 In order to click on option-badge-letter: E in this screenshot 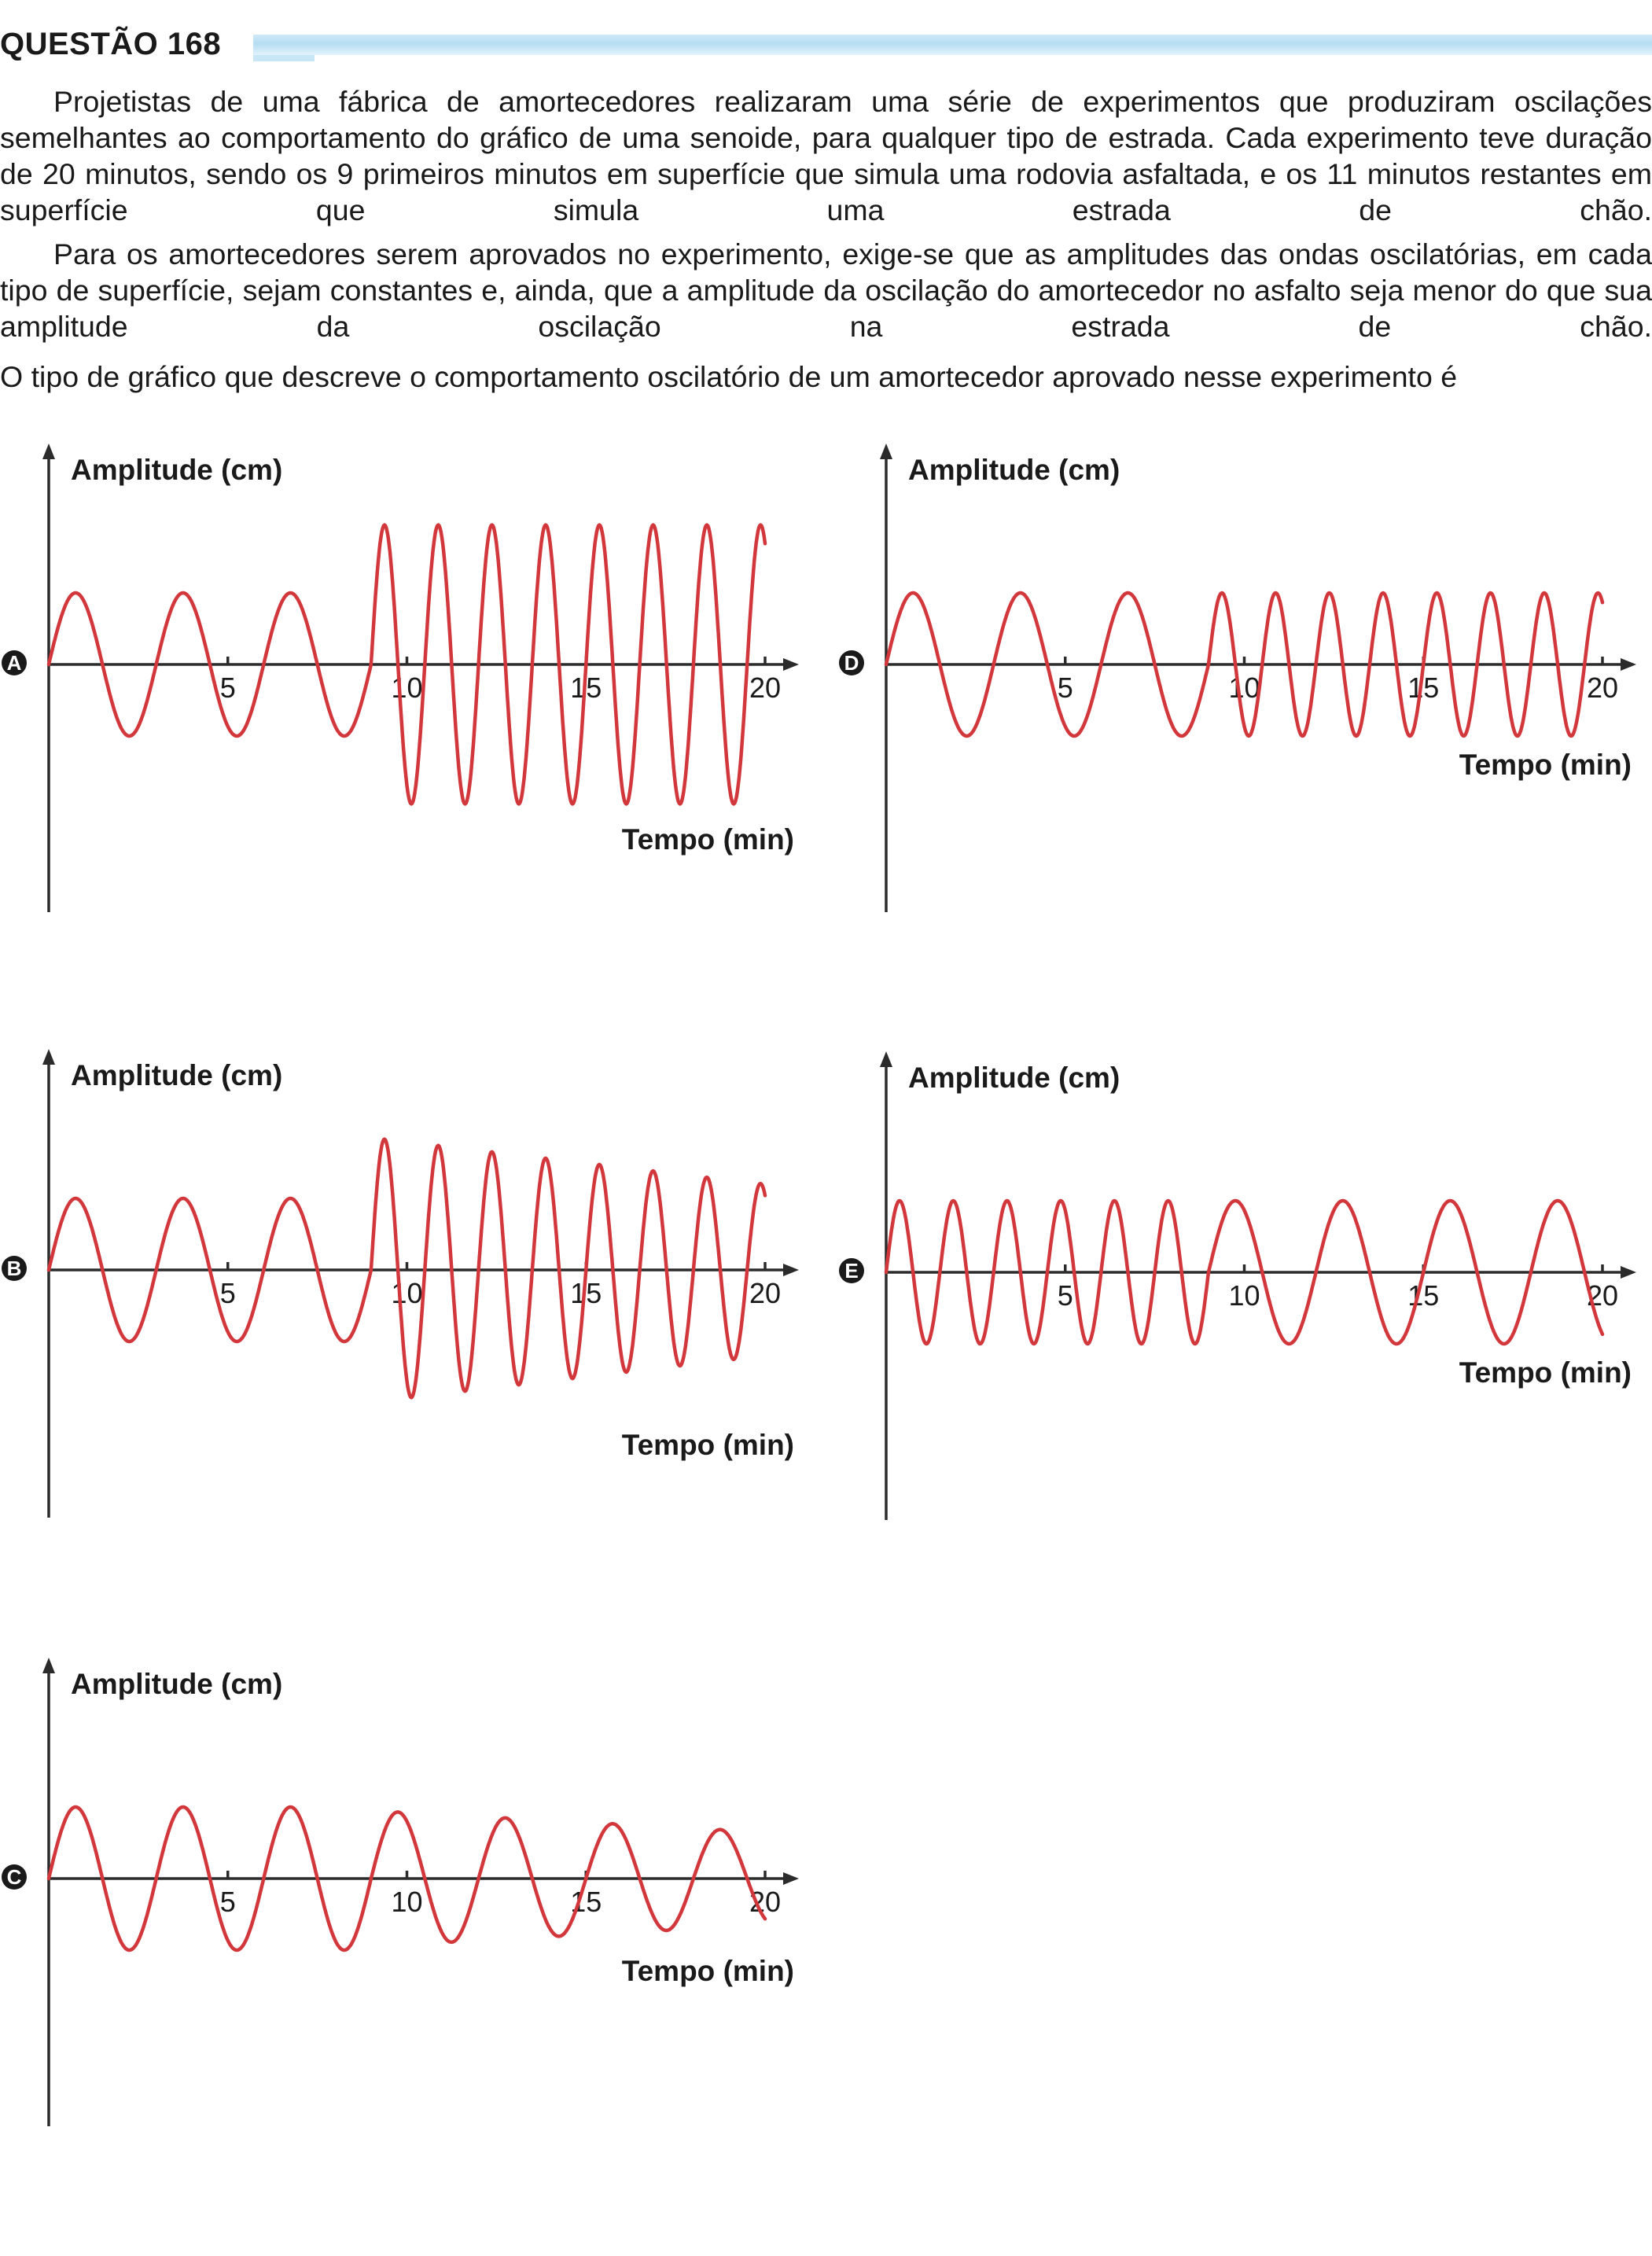, I will do `click(851, 1271)`.